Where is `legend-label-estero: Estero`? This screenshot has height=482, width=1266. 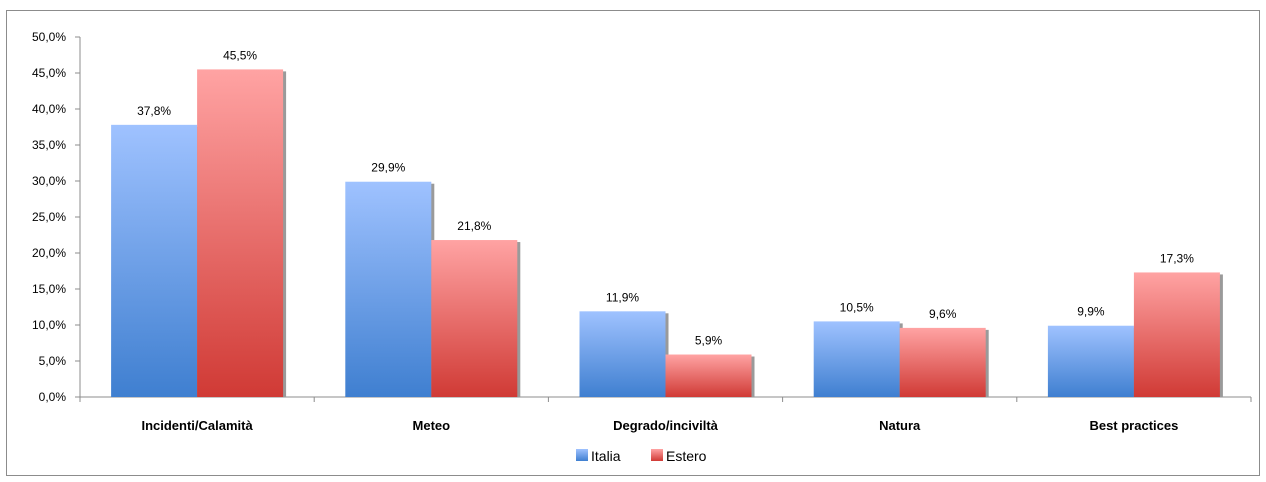
legend-label-estero: Estero is located at coordinates (686, 456).